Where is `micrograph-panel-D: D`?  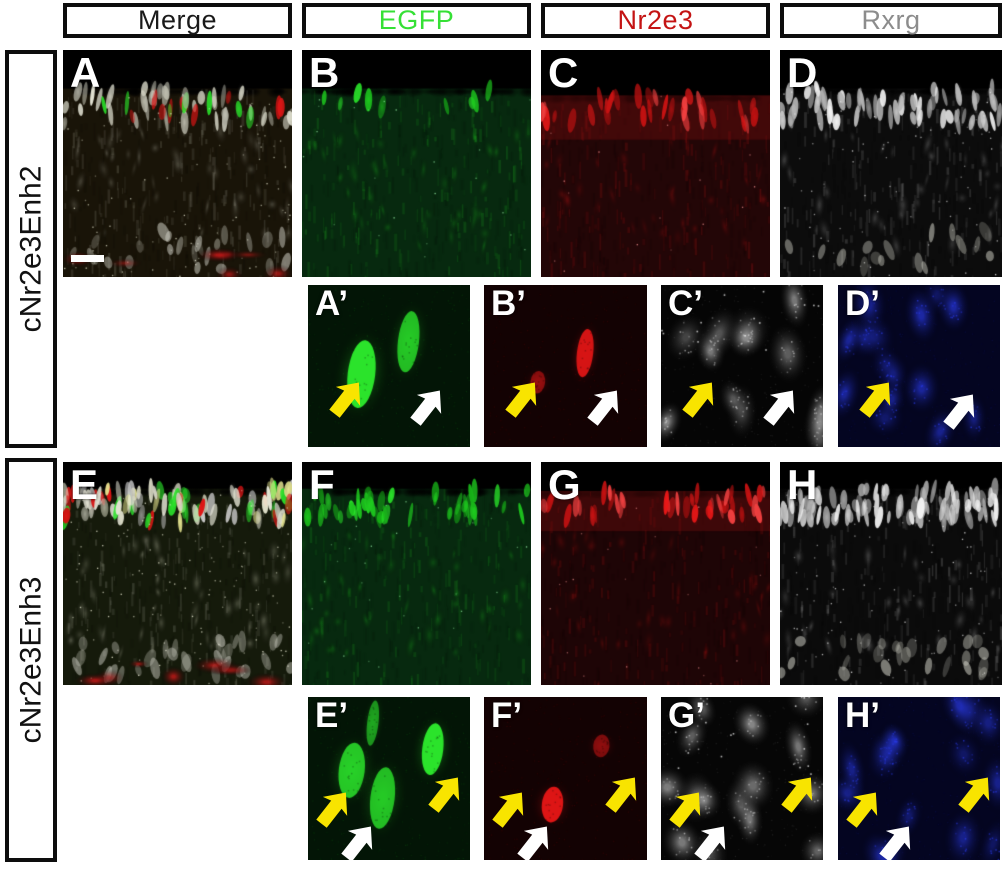 micrograph-panel-D: D is located at coordinates (891, 163).